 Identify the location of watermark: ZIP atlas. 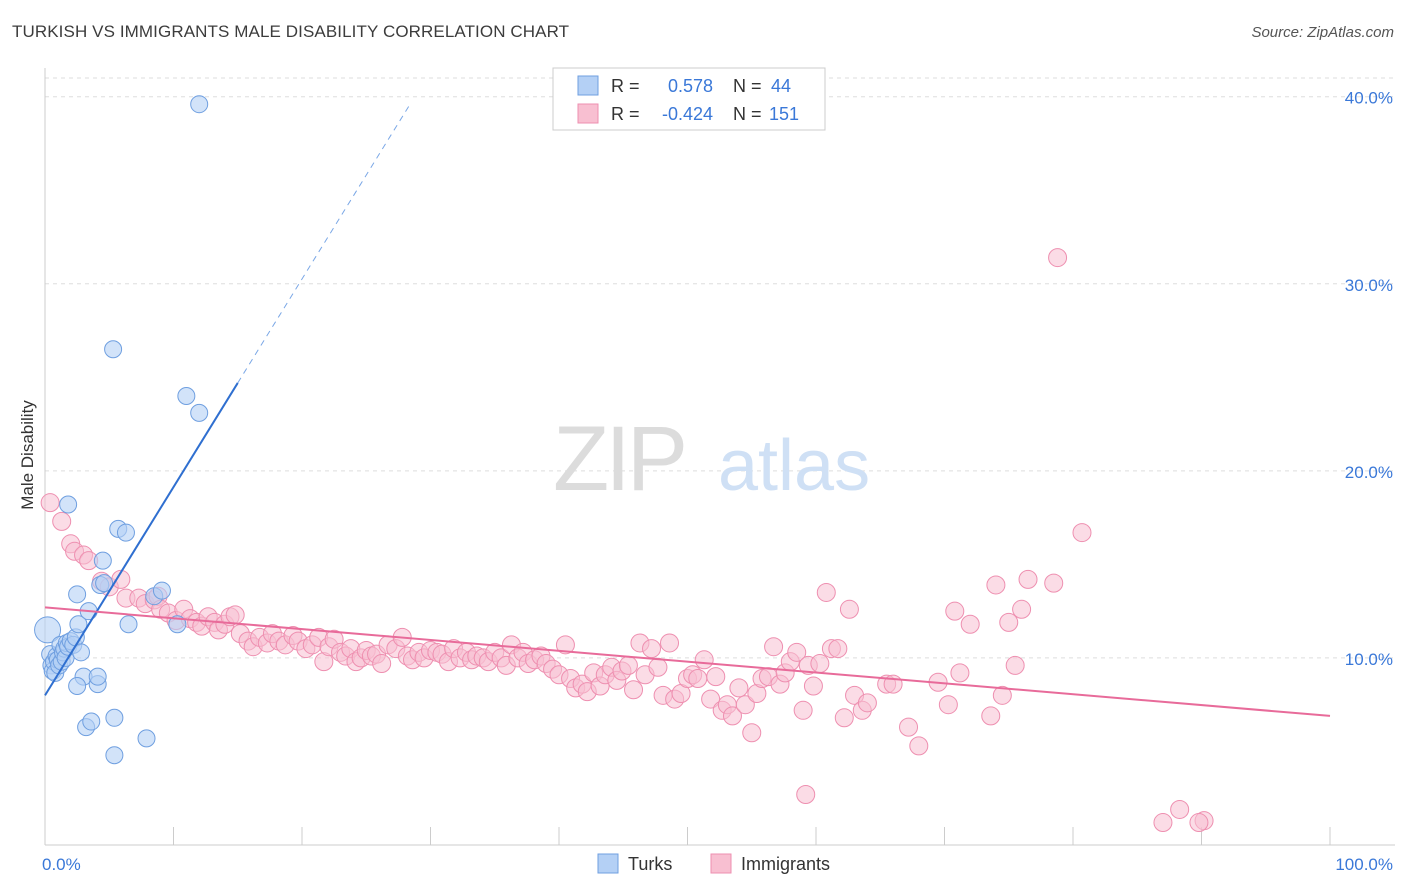
(711, 459).